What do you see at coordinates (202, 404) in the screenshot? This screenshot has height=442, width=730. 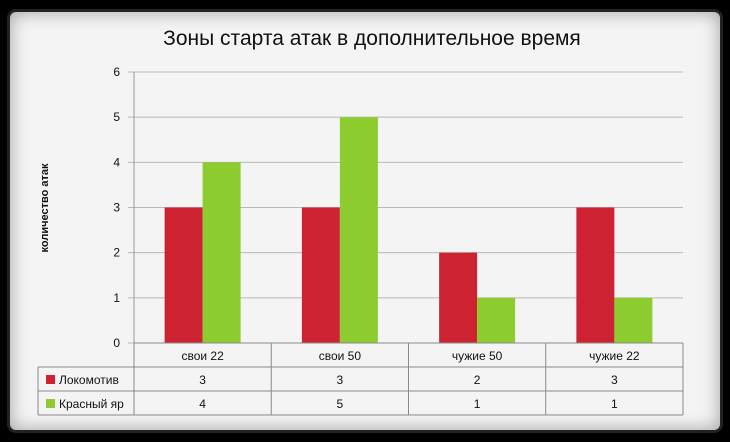 I see `data-label: 4` at bounding box center [202, 404].